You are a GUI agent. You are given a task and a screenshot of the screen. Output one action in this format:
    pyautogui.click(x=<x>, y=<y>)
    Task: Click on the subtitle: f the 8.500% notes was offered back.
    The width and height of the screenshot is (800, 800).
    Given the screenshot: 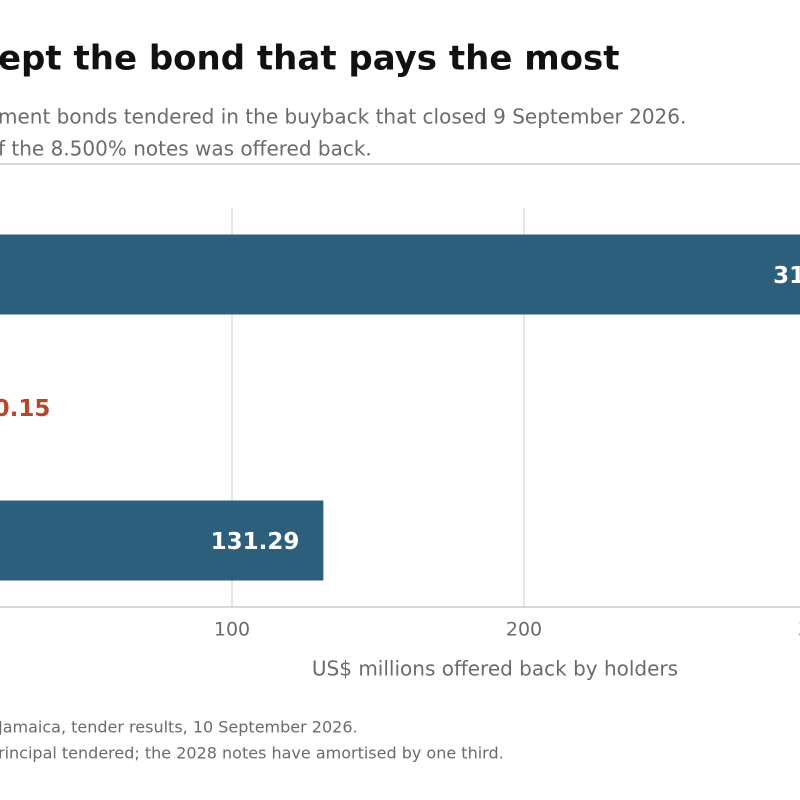 What is the action you would take?
    pyautogui.click(x=186, y=149)
    